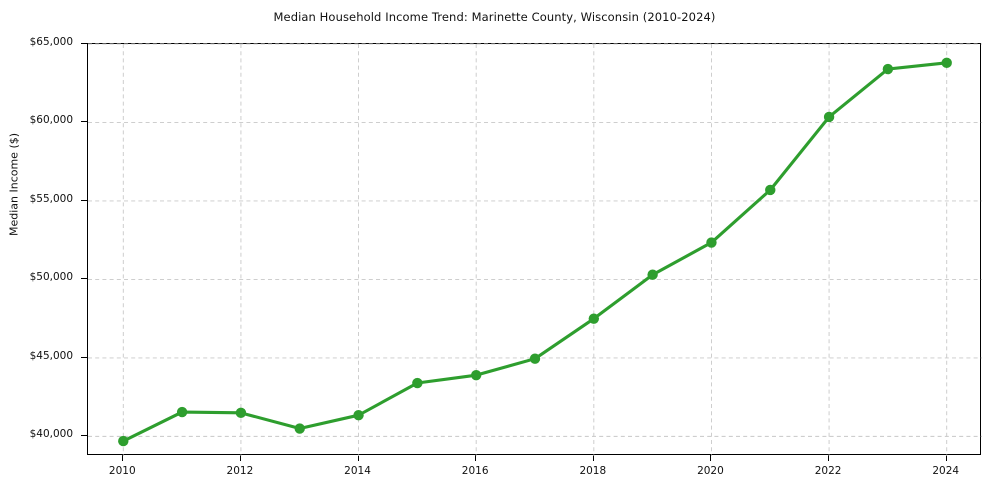 This screenshot has width=989, height=490. I want to click on x-tick-label: 2024, so click(946, 471).